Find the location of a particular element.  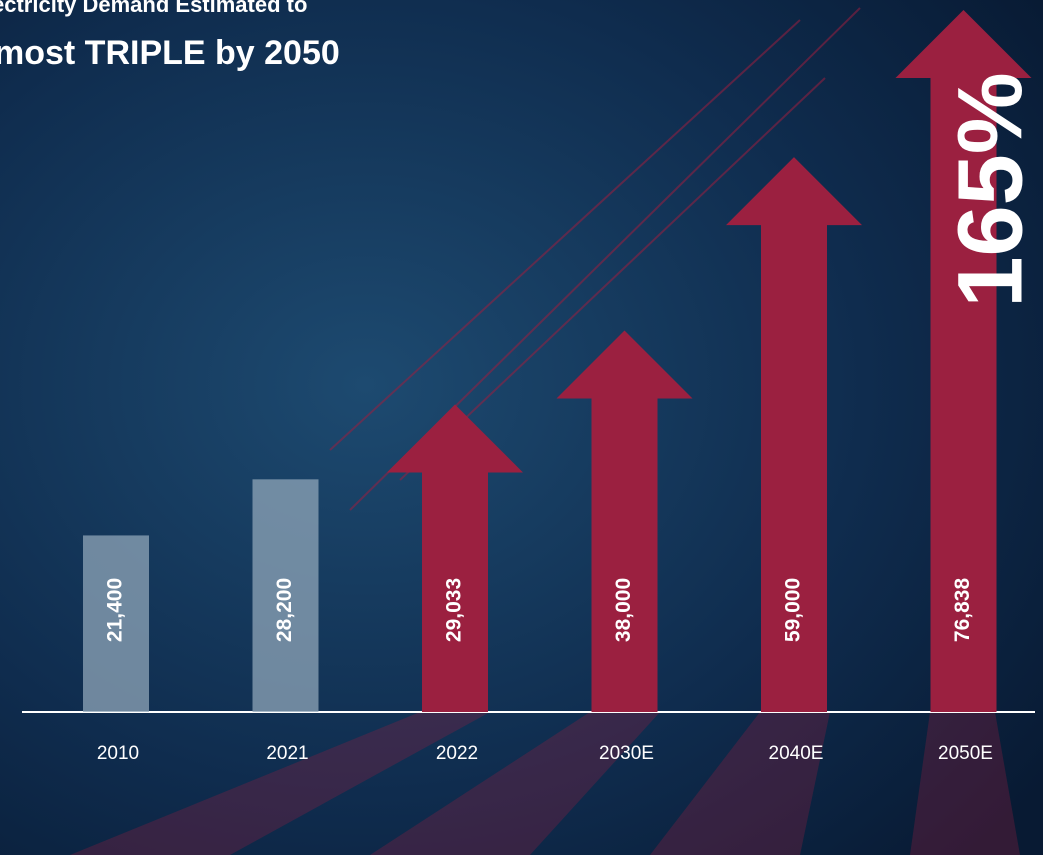

x-tick-label: 2050E is located at coordinates (965, 753).